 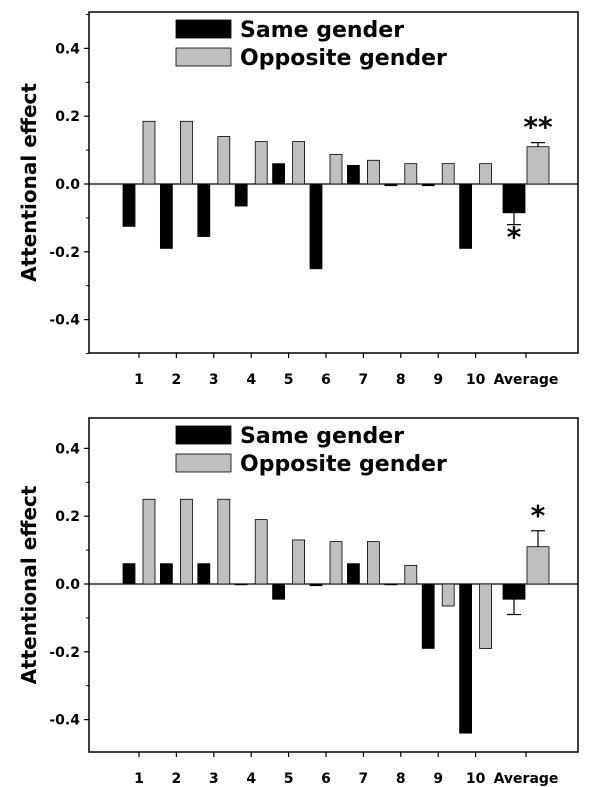 I want to click on significance-marker: **, so click(x=538, y=127).